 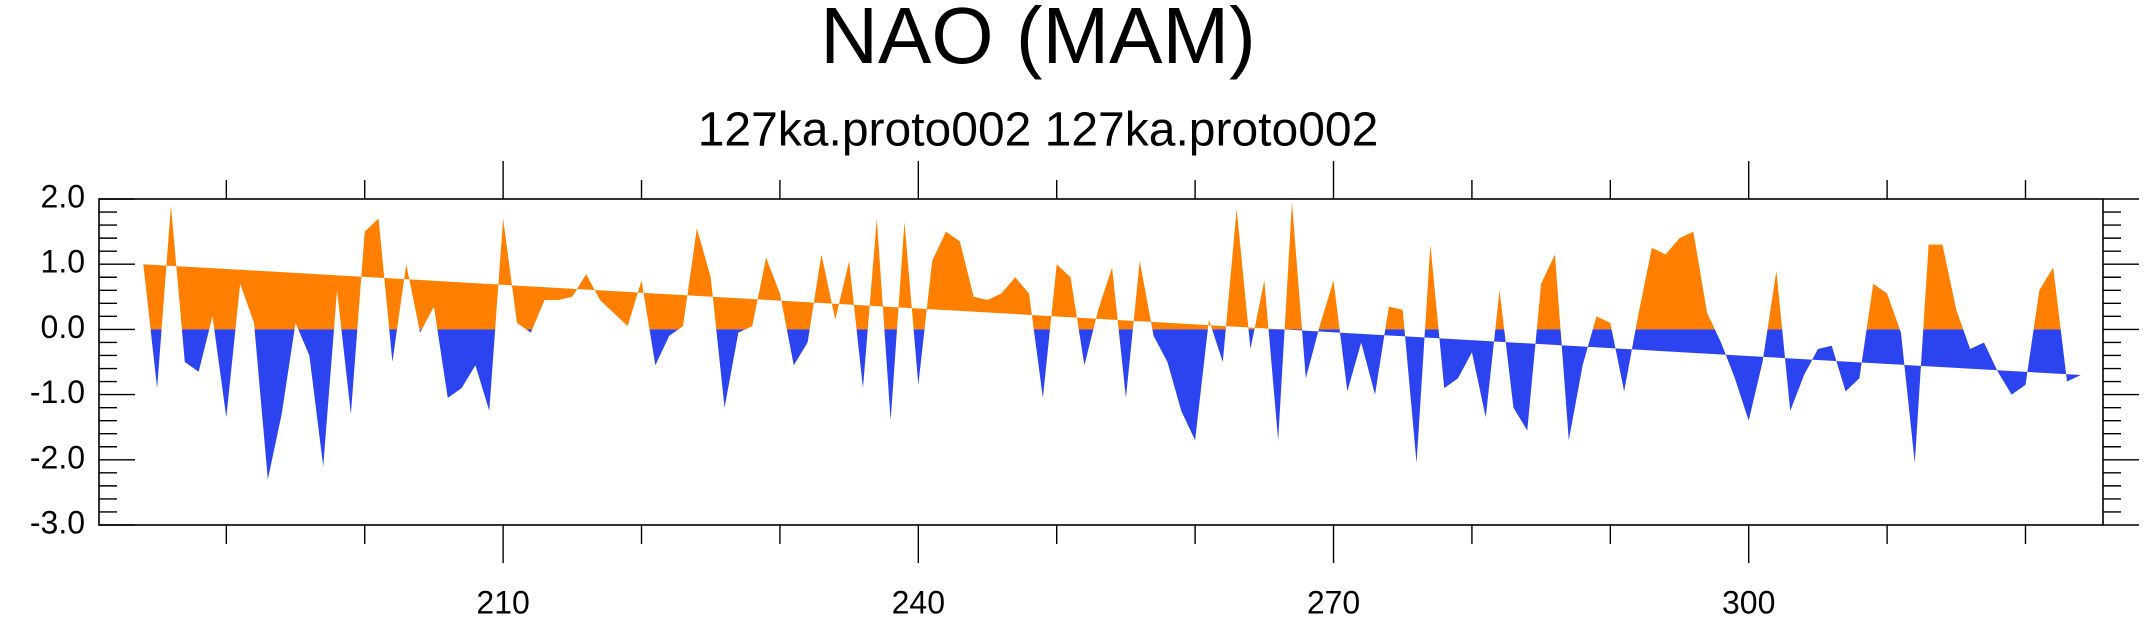 I want to click on y-tick-label: -2.0, so click(x=57, y=457).